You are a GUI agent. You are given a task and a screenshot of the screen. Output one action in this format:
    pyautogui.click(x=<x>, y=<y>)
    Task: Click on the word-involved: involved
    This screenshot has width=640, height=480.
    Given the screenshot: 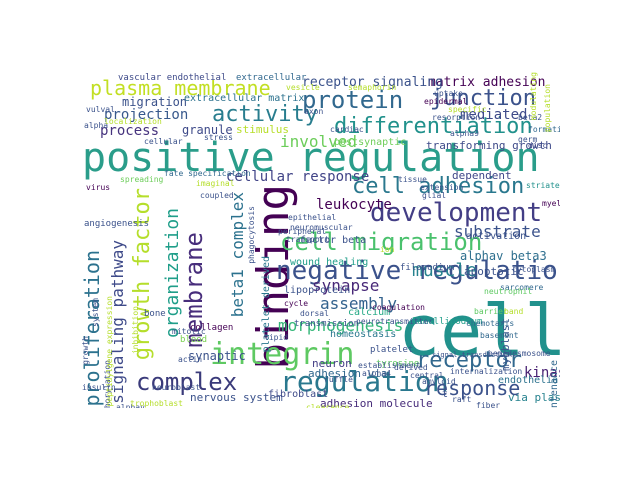 What is the action you would take?
    pyautogui.click(x=319, y=141)
    